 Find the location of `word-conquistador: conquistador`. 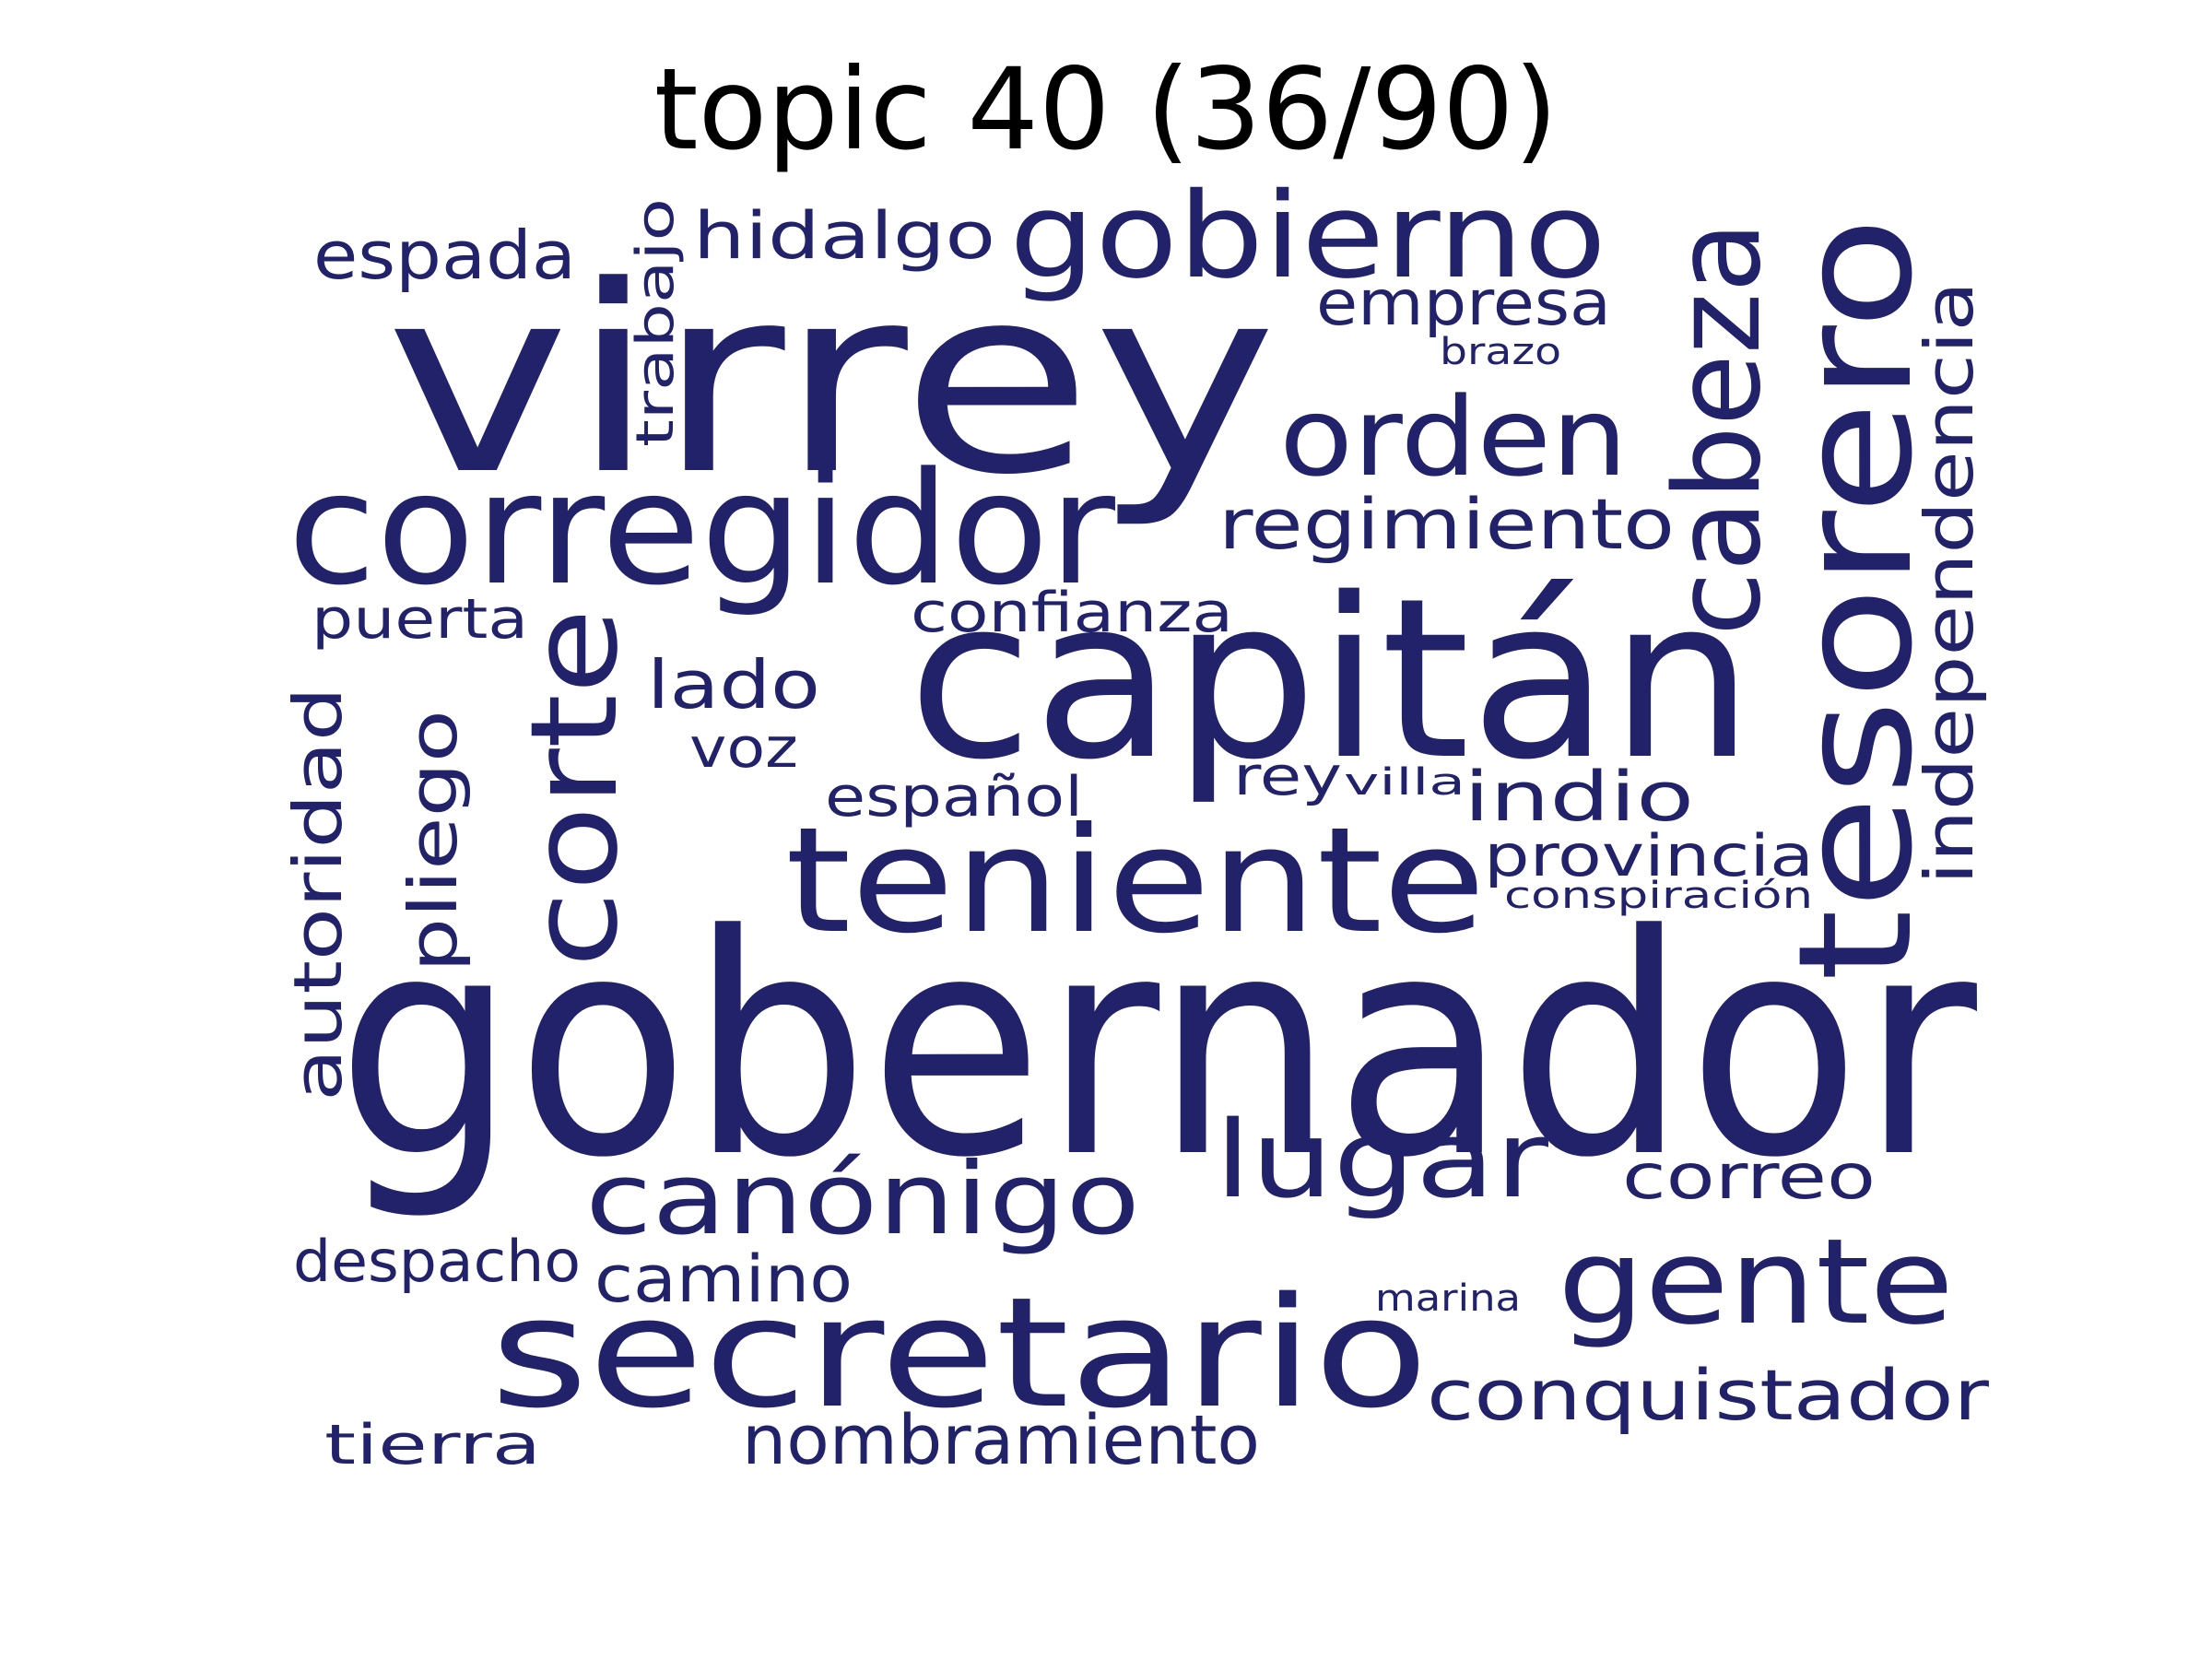

word-conquistador: conquistador is located at coordinates (1708, 1395).